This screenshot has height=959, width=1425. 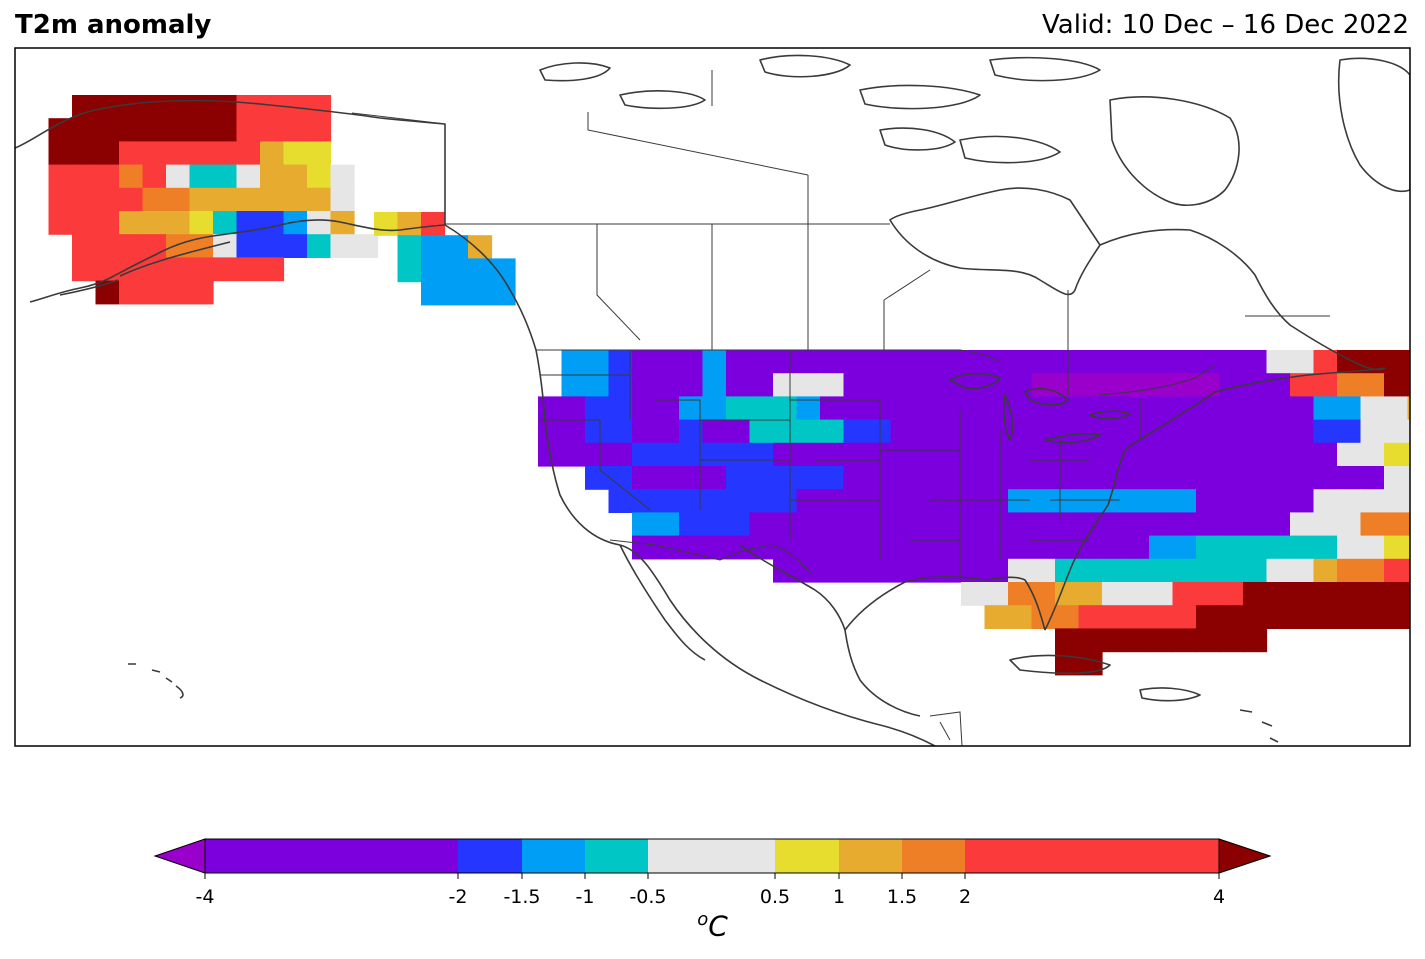 I want to click on colorbar-bin, so click(x=1092, y=856).